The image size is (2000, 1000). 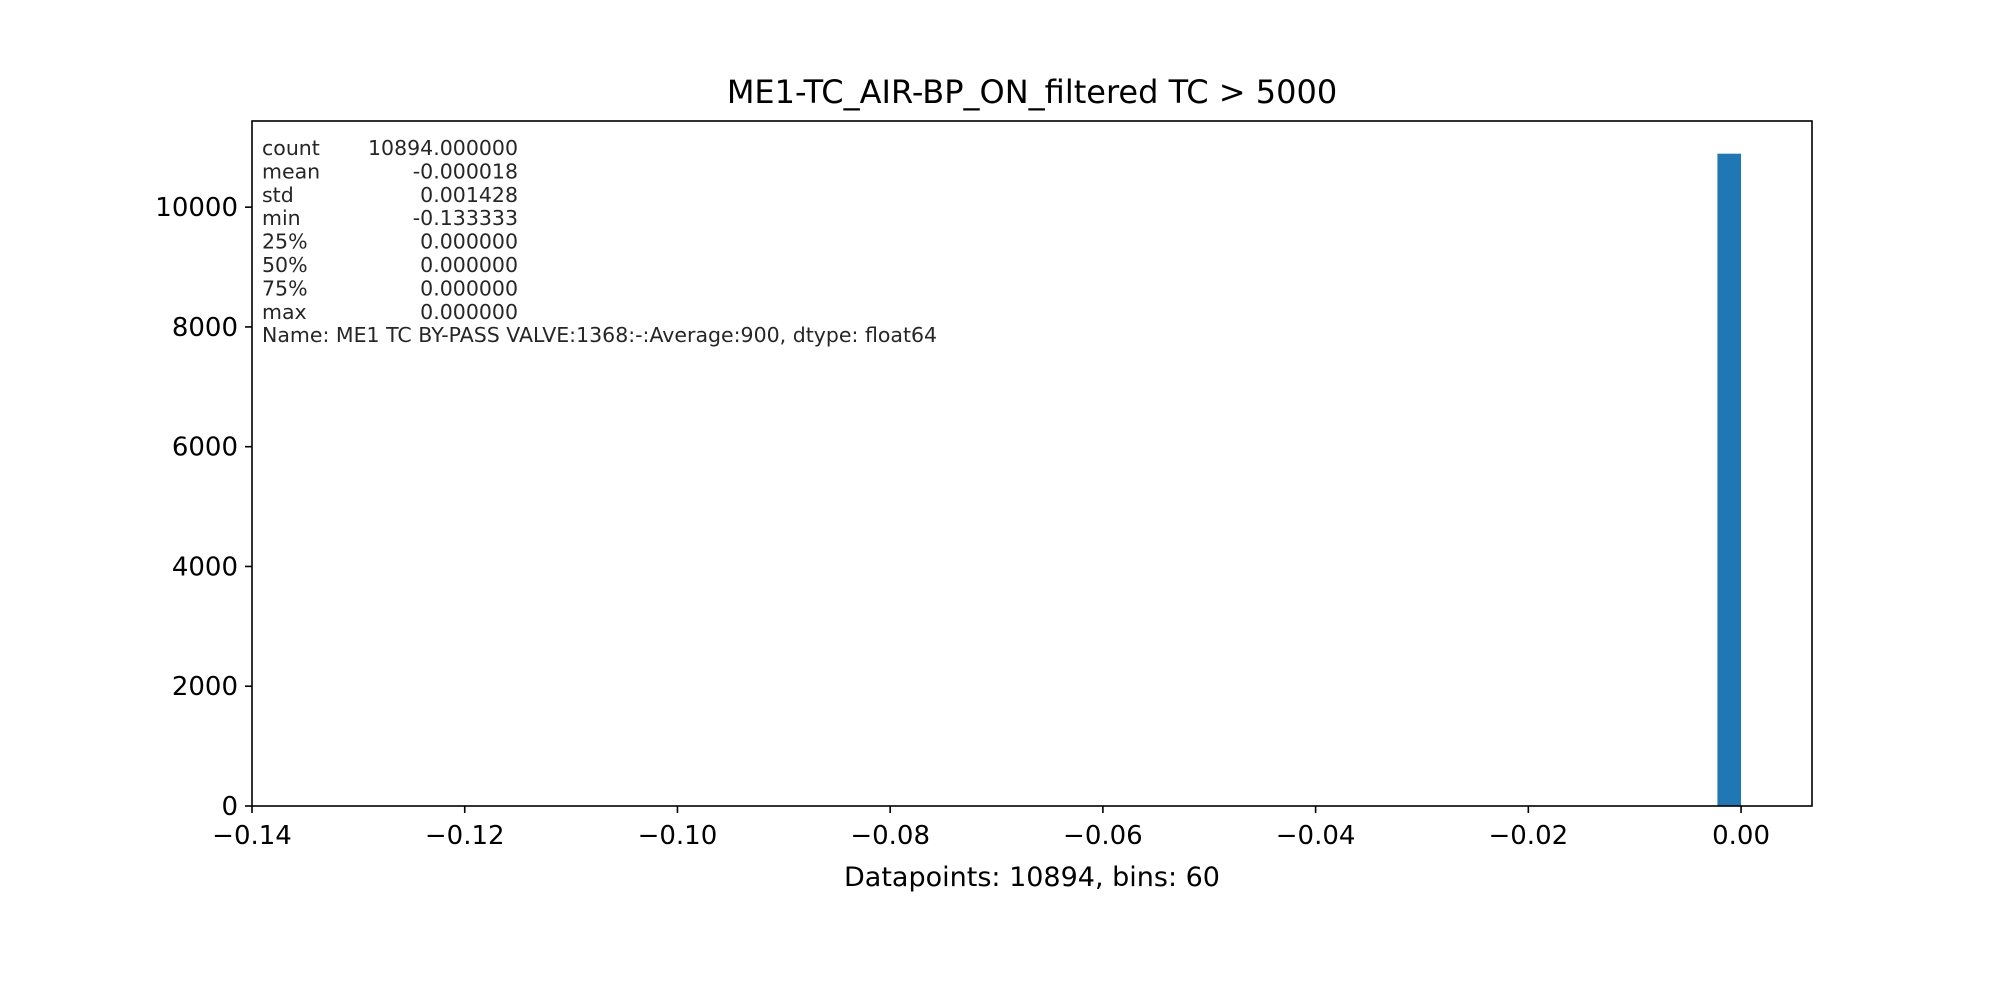 What do you see at coordinates (443, 148) in the screenshot?
I see `stats-value: 10894.000000` at bounding box center [443, 148].